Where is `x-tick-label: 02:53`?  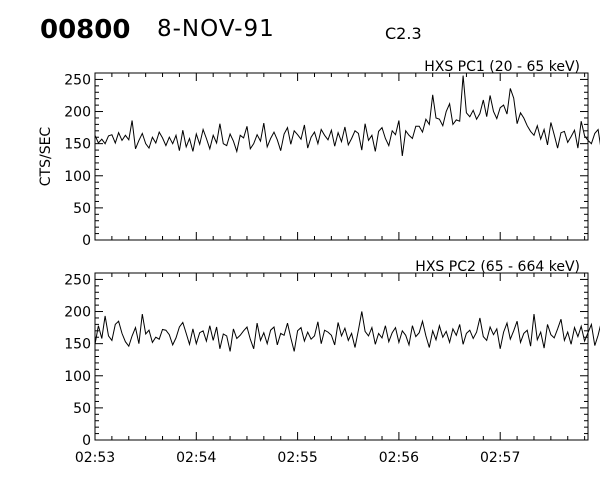 x-tick-label: 02:53 is located at coordinates (95, 458).